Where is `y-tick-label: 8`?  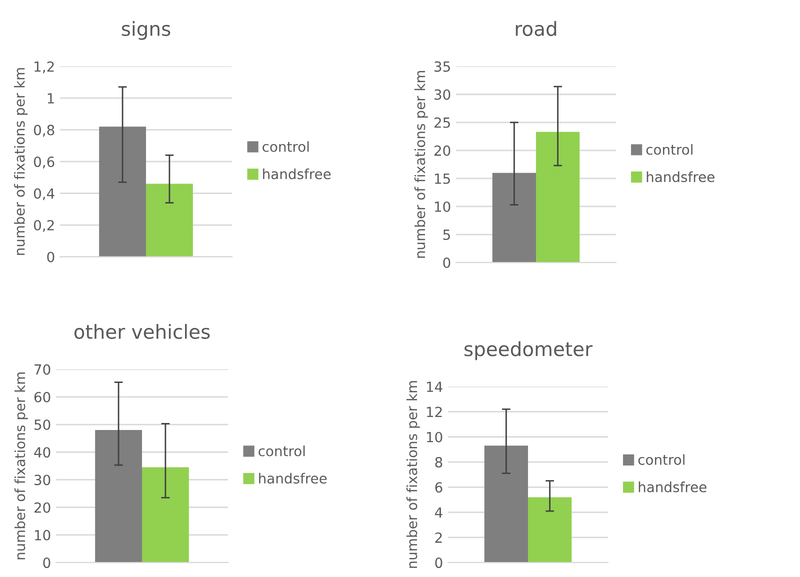
y-tick-label: 8 is located at coordinates (438, 462).